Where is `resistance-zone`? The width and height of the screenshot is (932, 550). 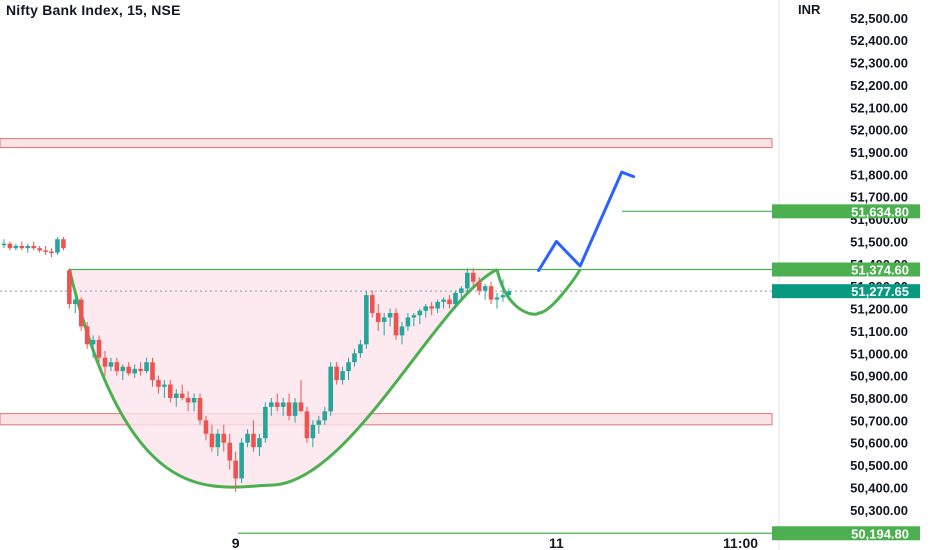
resistance-zone is located at coordinates (386, 143).